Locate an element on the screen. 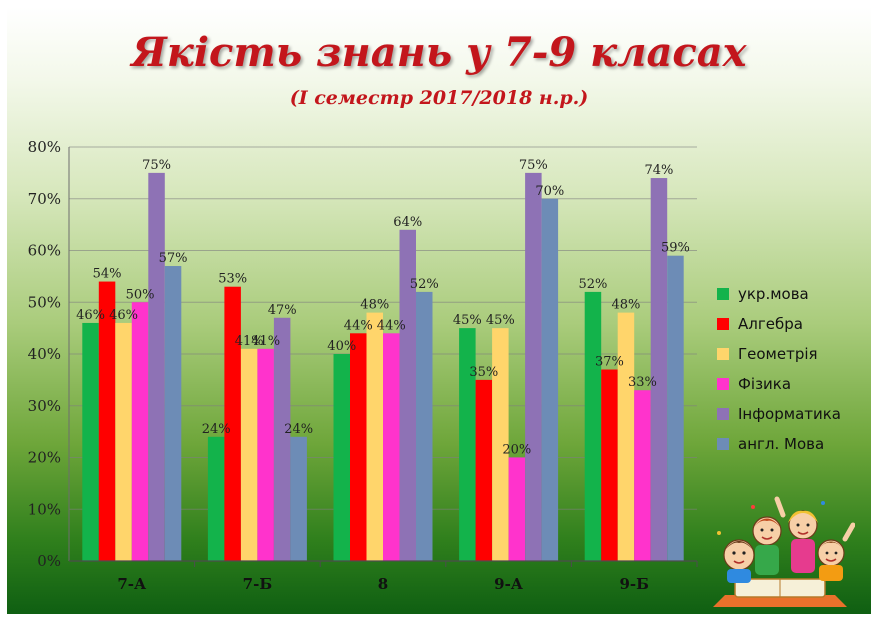 The image size is (878, 622). data-label: 50% is located at coordinates (140, 294).